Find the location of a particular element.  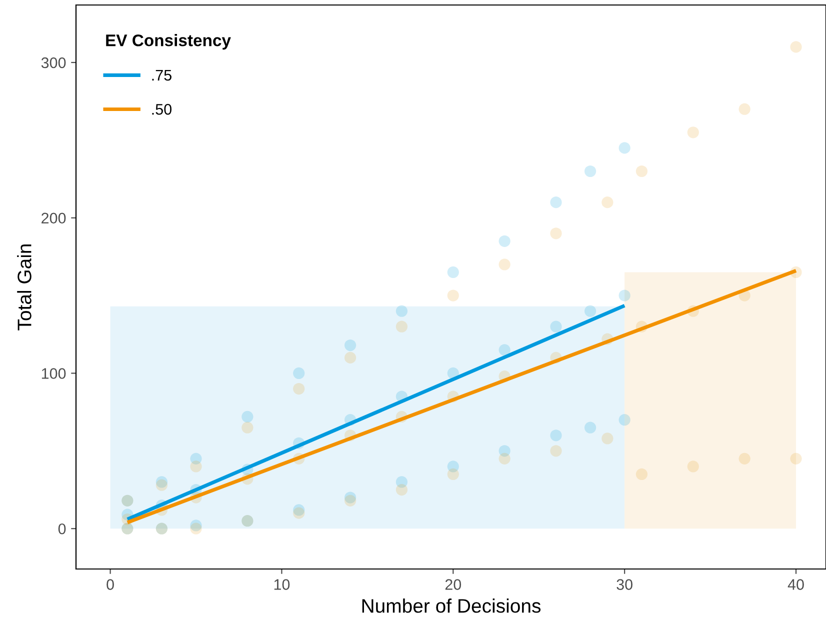

y-tick-label: 200 is located at coordinates (54, 218).